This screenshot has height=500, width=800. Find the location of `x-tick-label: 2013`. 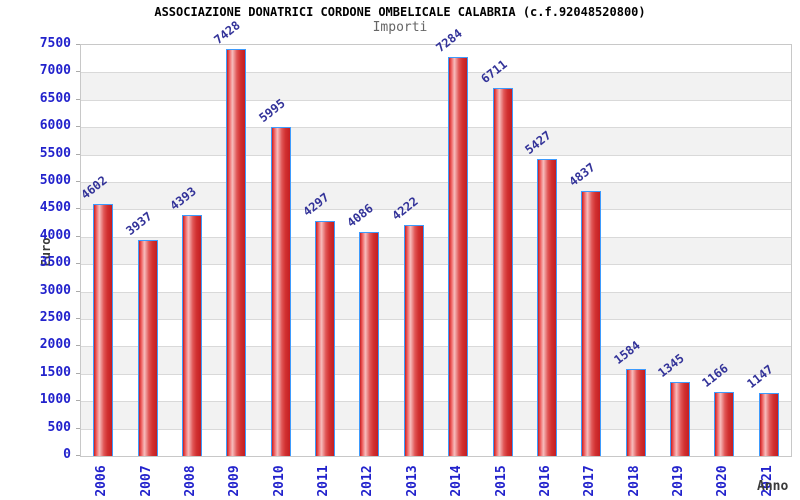

x-tick-label: 2013 is located at coordinates (412, 481).